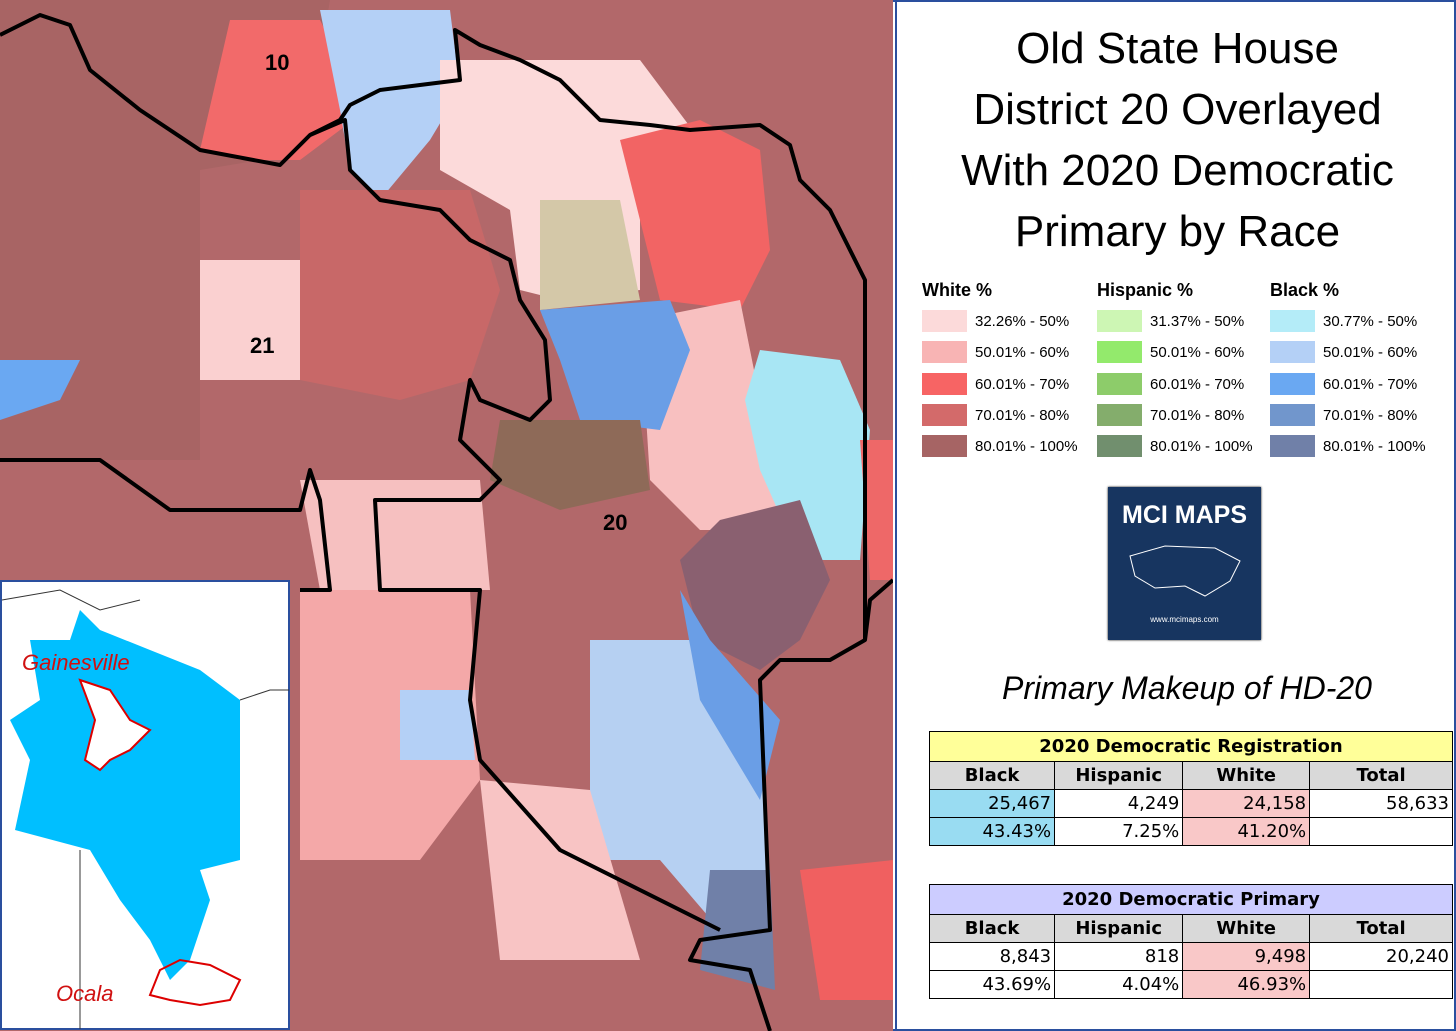 The height and width of the screenshot is (1031, 1456). I want to click on table-cell: 8,843, so click(992, 956).